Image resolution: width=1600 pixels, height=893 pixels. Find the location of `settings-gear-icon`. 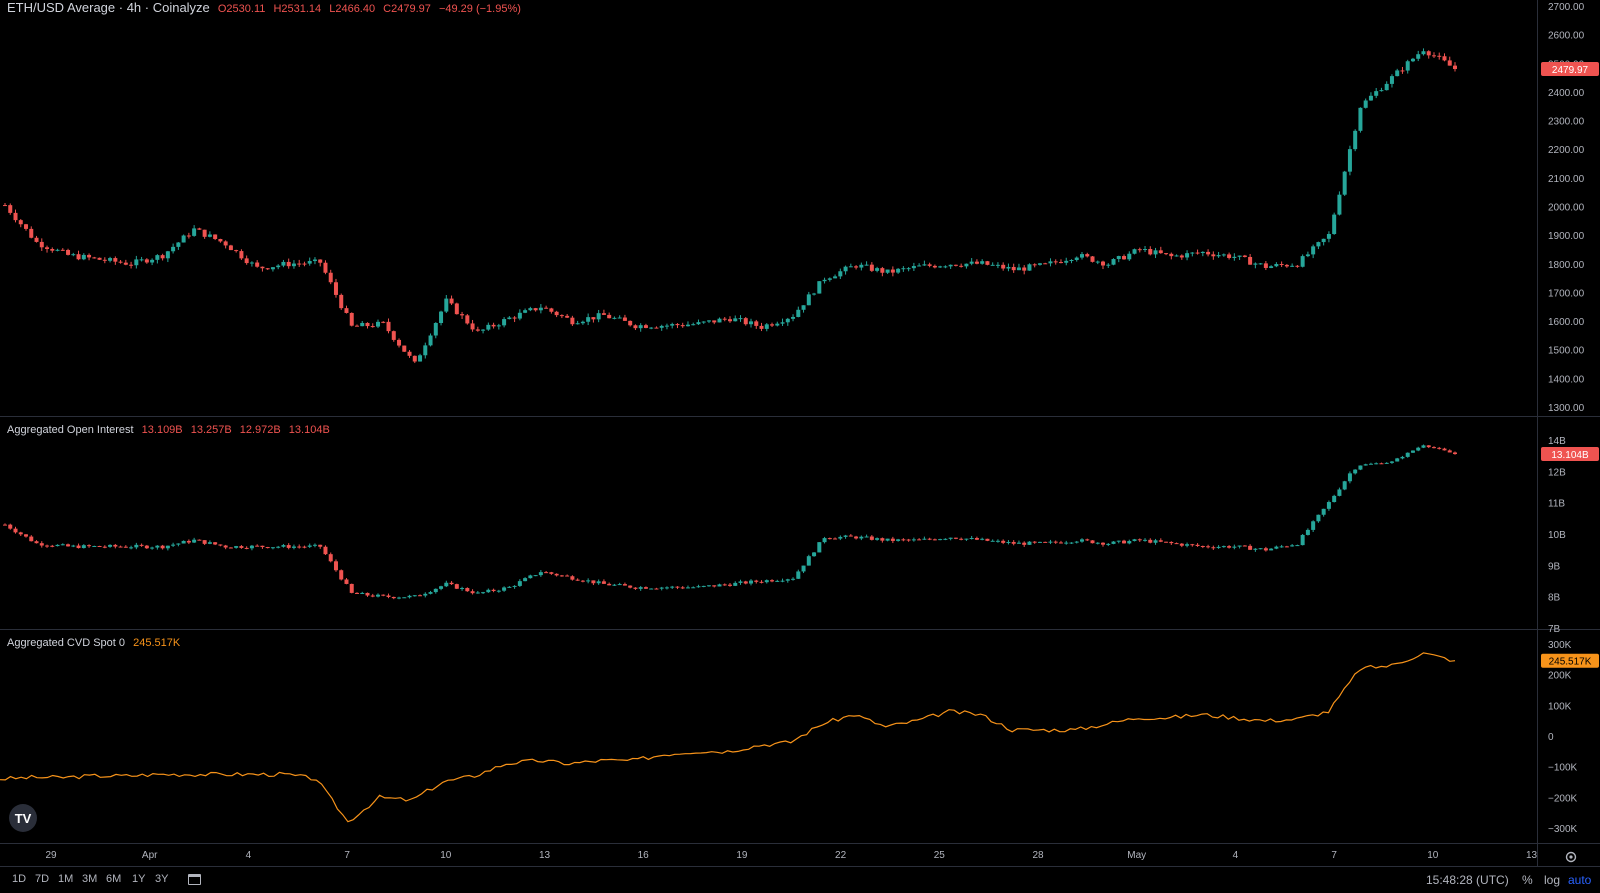

settings-gear-icon is located at coordinates (1571, 857).